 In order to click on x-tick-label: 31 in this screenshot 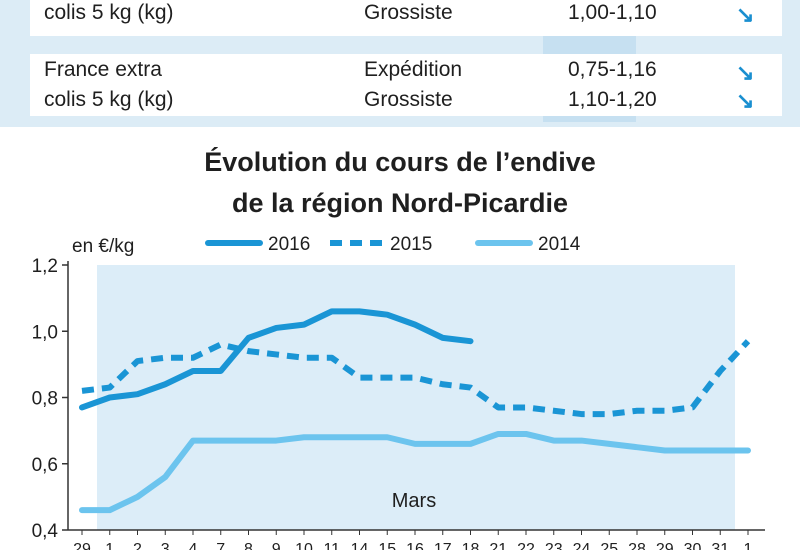, I will do `click(720, 545)`.